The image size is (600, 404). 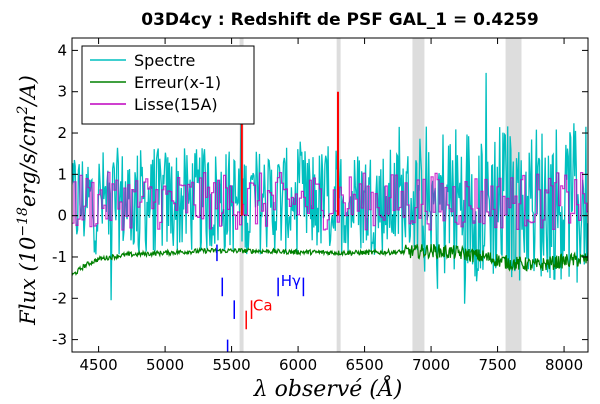 What do you see at coordinates (99, 365) in the screenshot?
I see `x-tick-label: 4500` at bounding box center [99, 365].